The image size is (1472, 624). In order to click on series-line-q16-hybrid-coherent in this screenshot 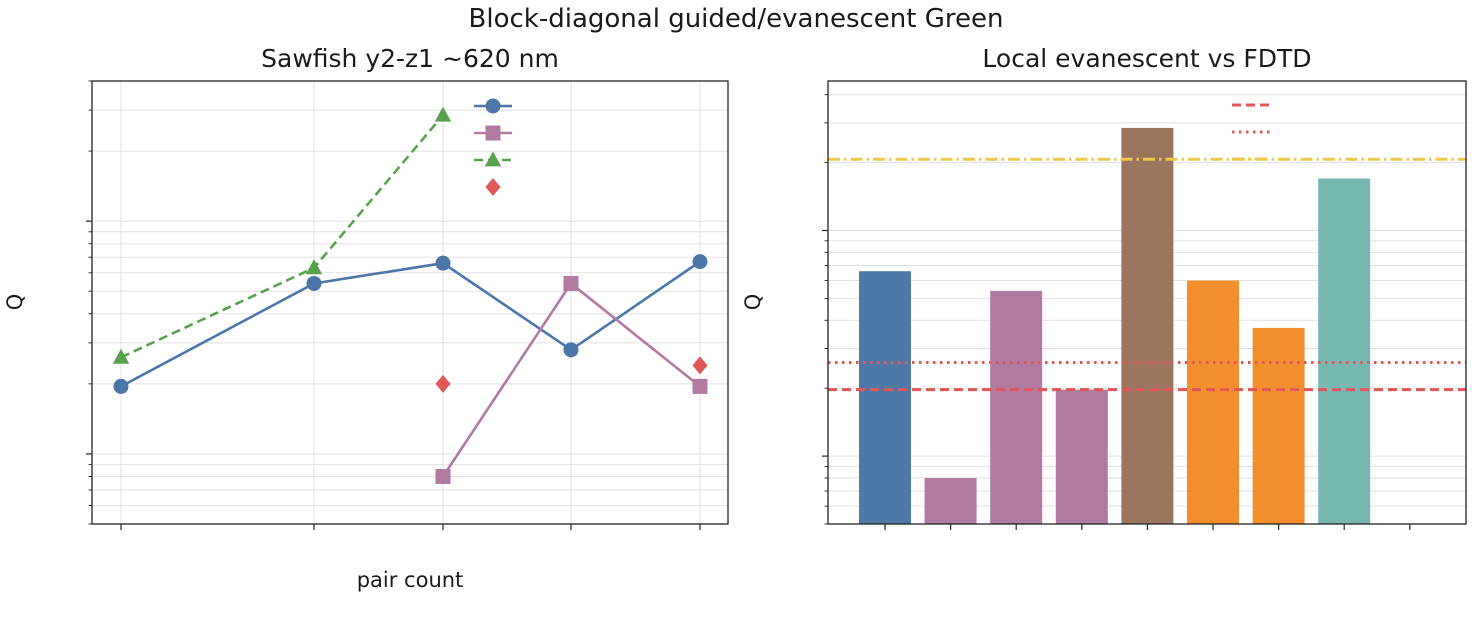, I will do `click(410, 324)`.